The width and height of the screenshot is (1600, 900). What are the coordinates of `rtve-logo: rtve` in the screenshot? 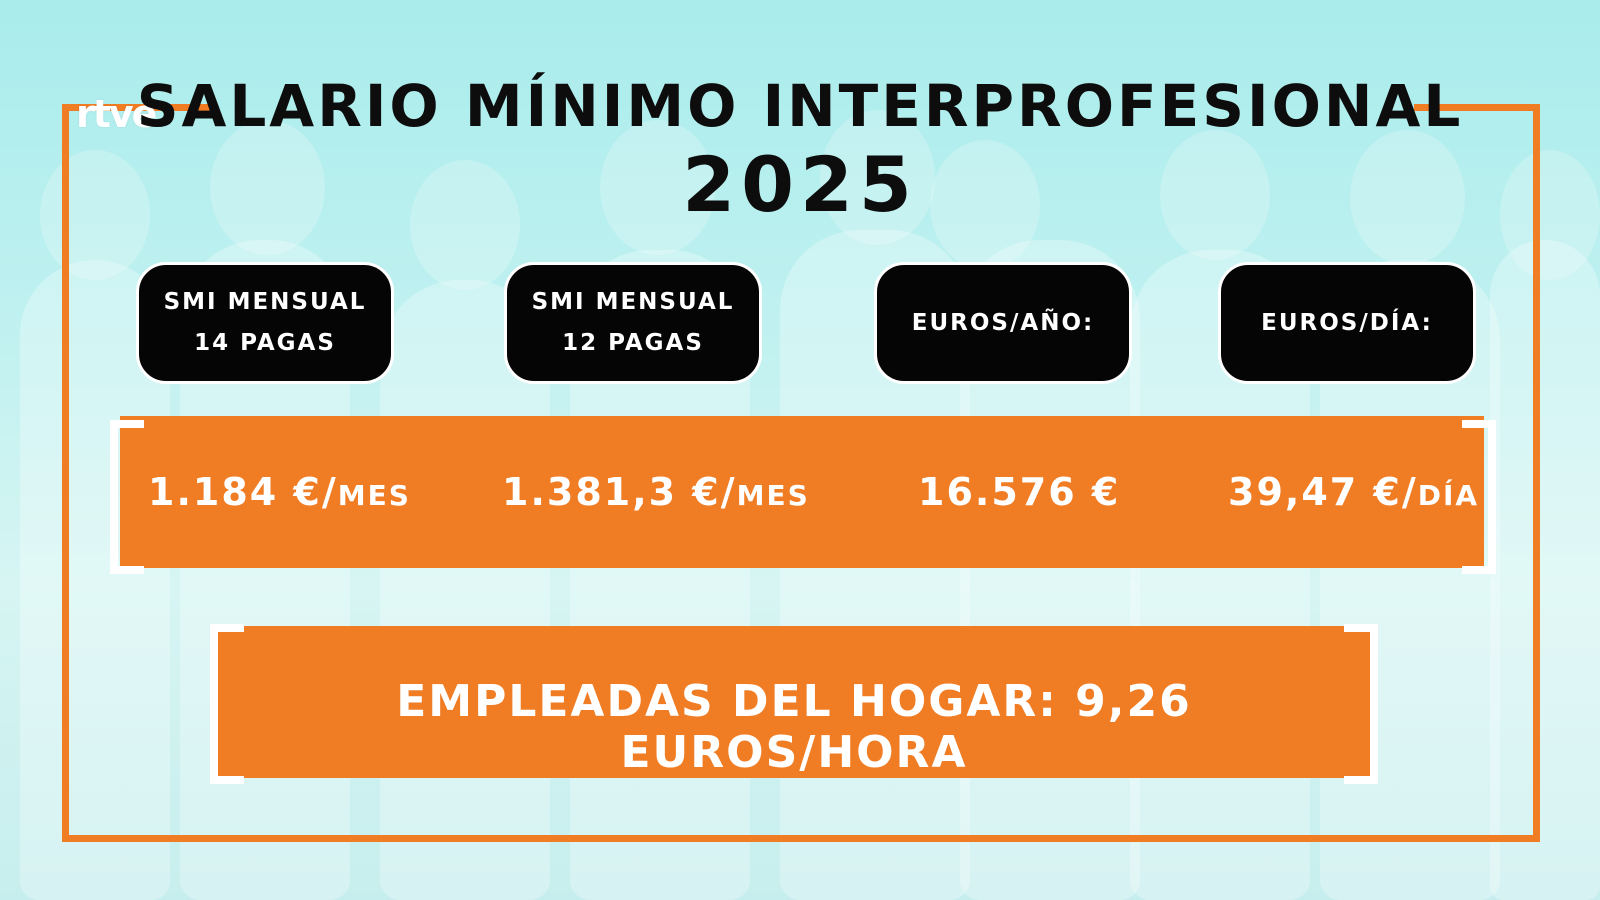 It's located at (116, 114).